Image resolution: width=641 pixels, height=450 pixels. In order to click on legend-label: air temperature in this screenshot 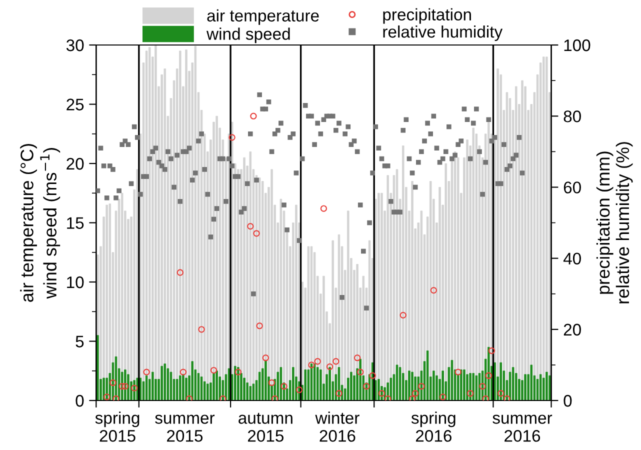, I will do `click(263, 17)`.